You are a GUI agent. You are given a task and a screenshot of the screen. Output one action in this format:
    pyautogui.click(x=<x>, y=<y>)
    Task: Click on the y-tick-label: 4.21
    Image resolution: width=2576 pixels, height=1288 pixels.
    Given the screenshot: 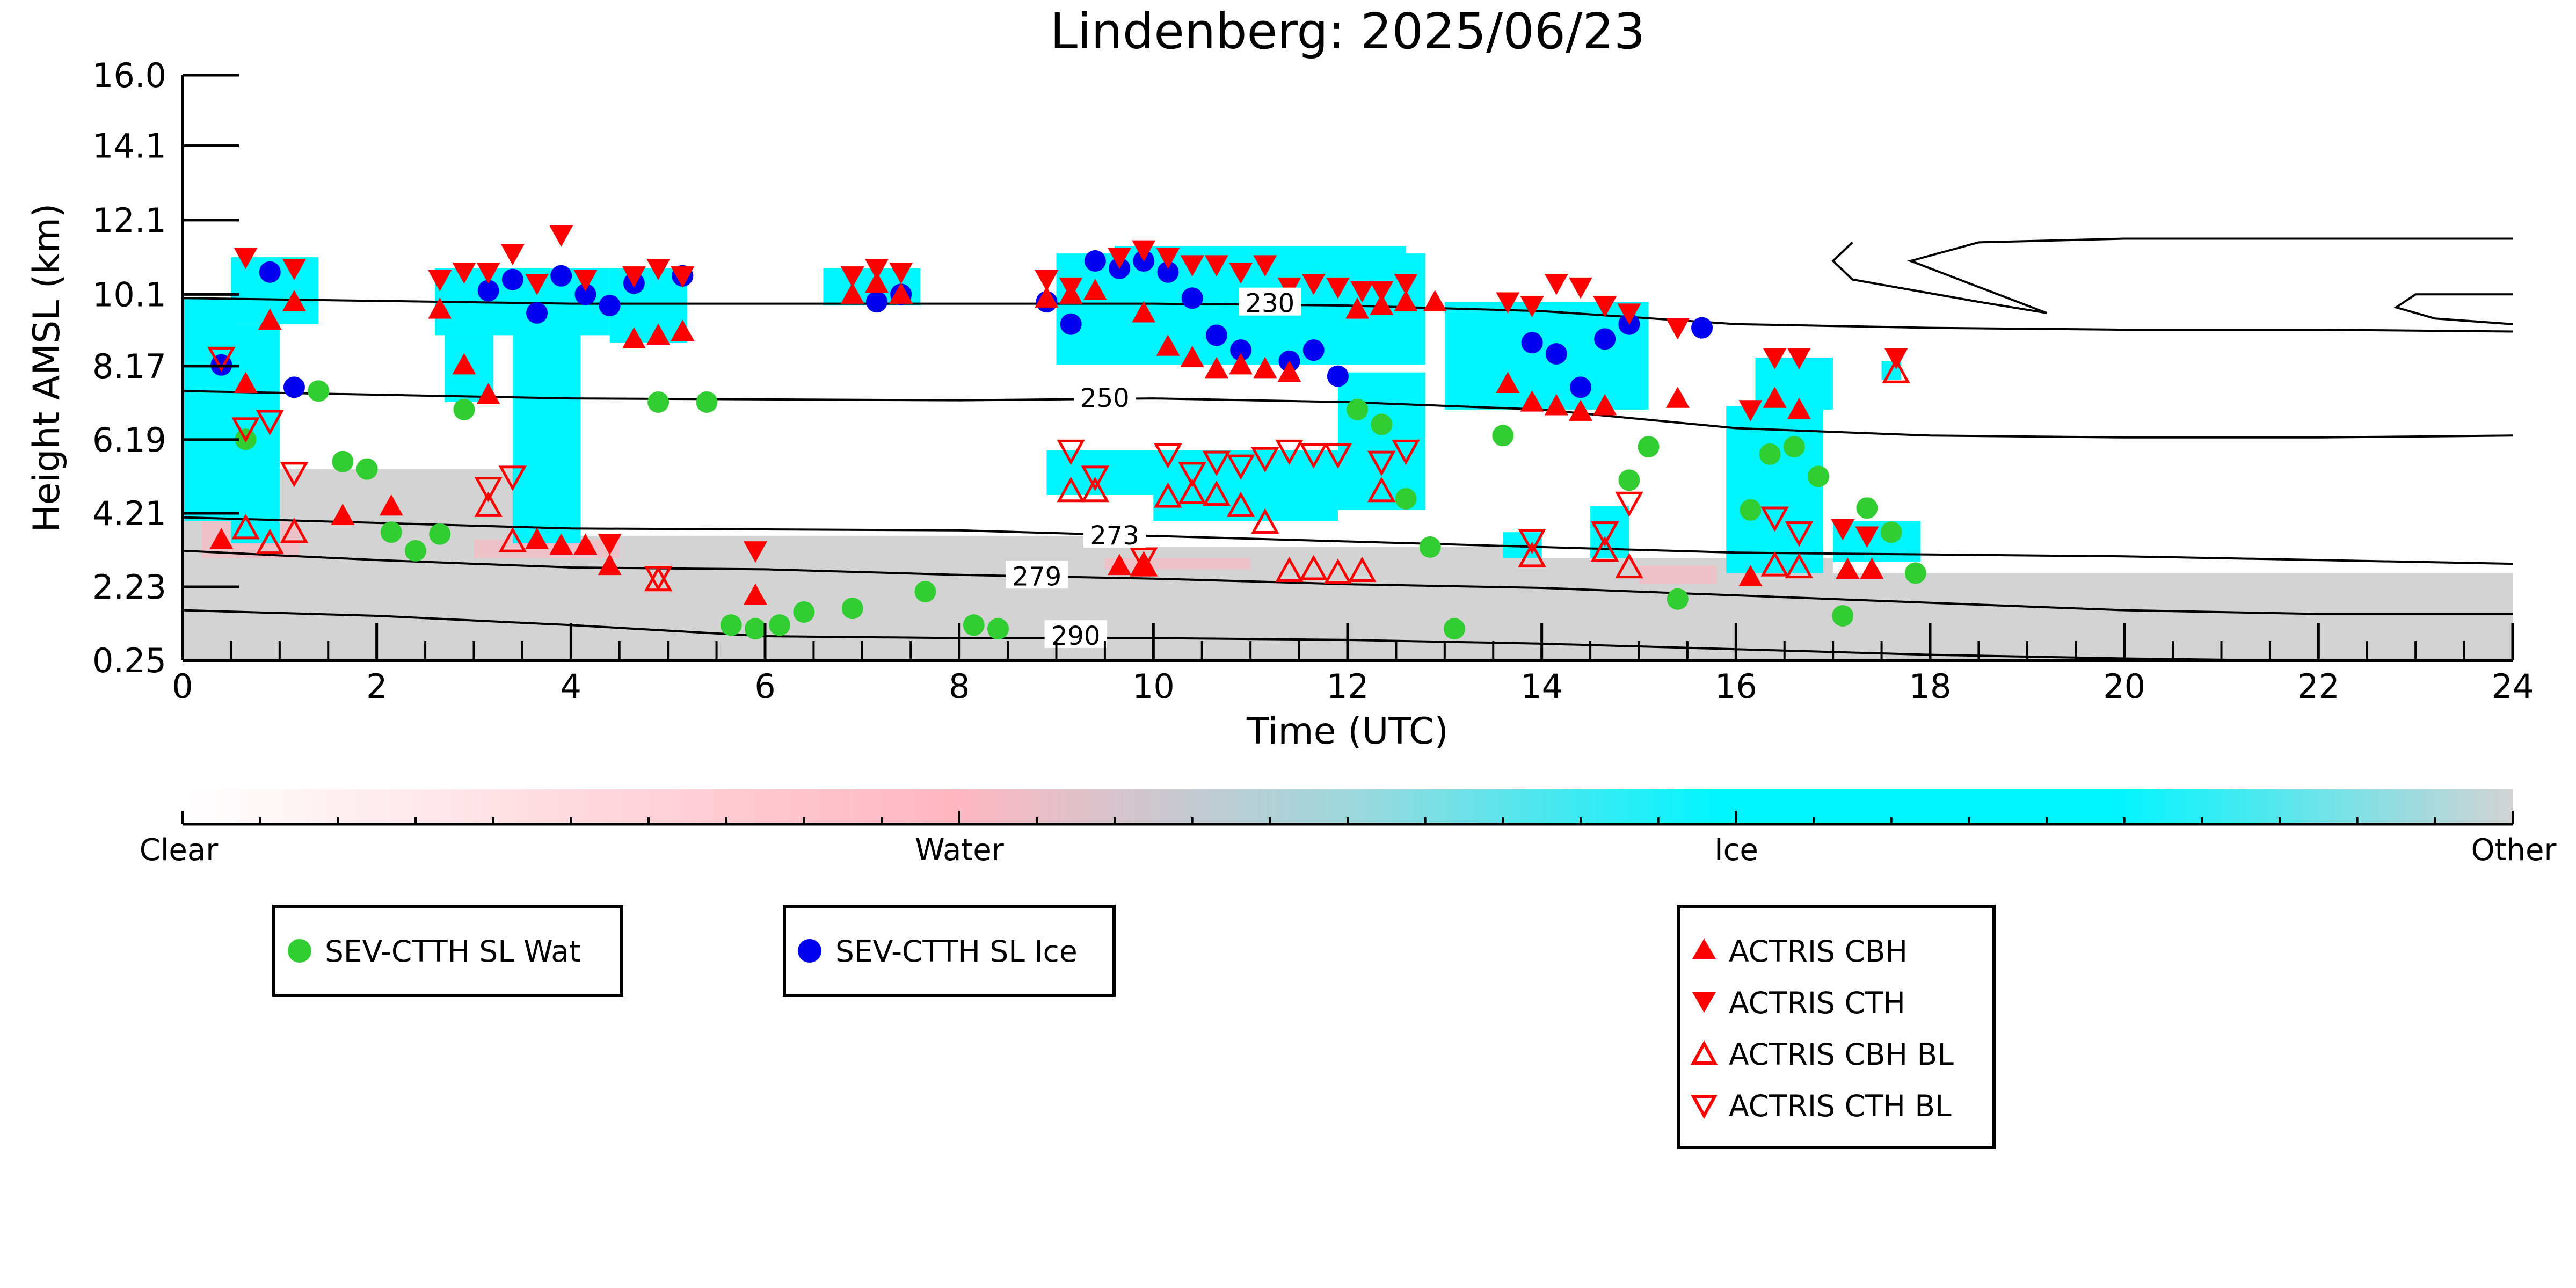 What is the action you would take?
    pyautogui.click(x=129, y=513)
    